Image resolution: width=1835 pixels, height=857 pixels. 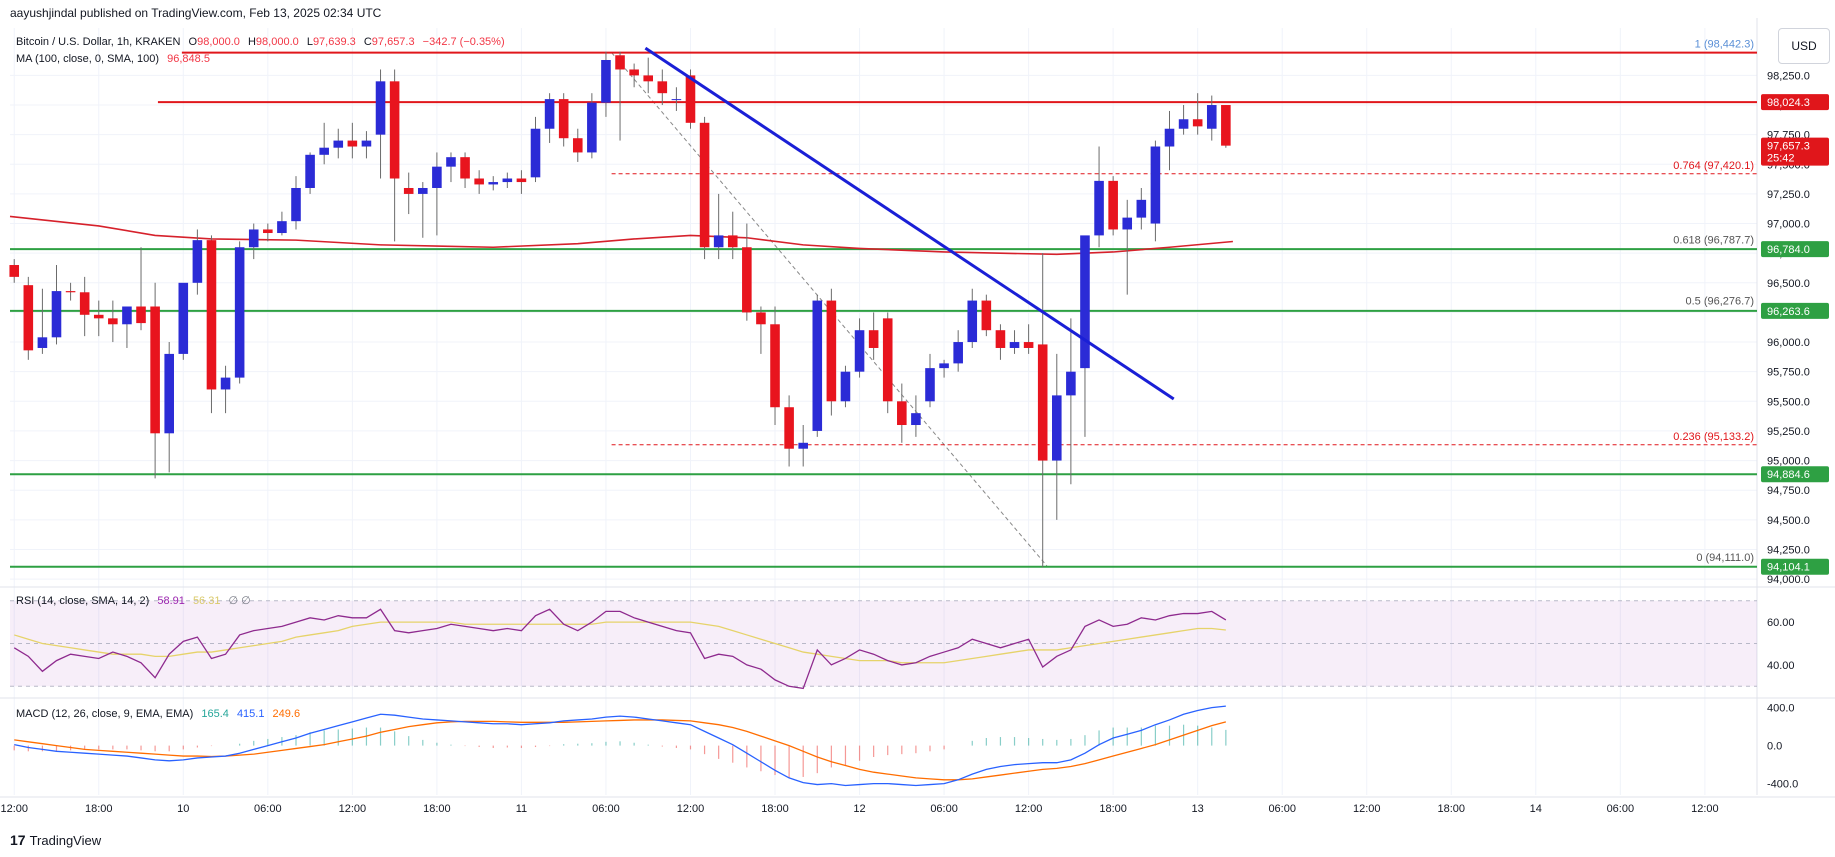 I want to click on macd-pane: -400.0 0.0 400.0, so click(x=905, y=747).